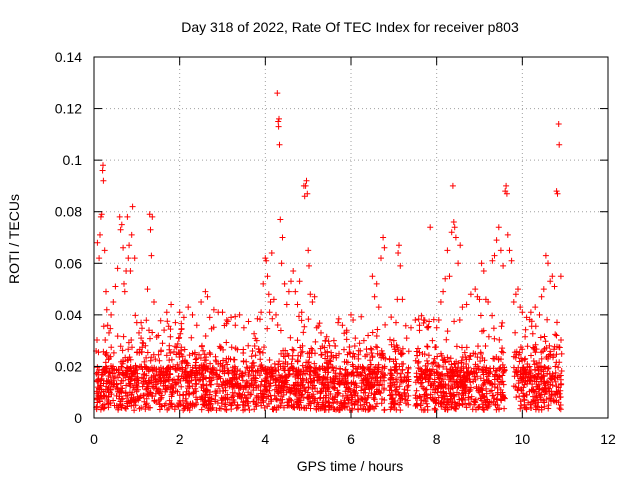  Describe the element at coordinates (68, 109) in the screenshot. I see `y-tick-label: 0.12` at that location.